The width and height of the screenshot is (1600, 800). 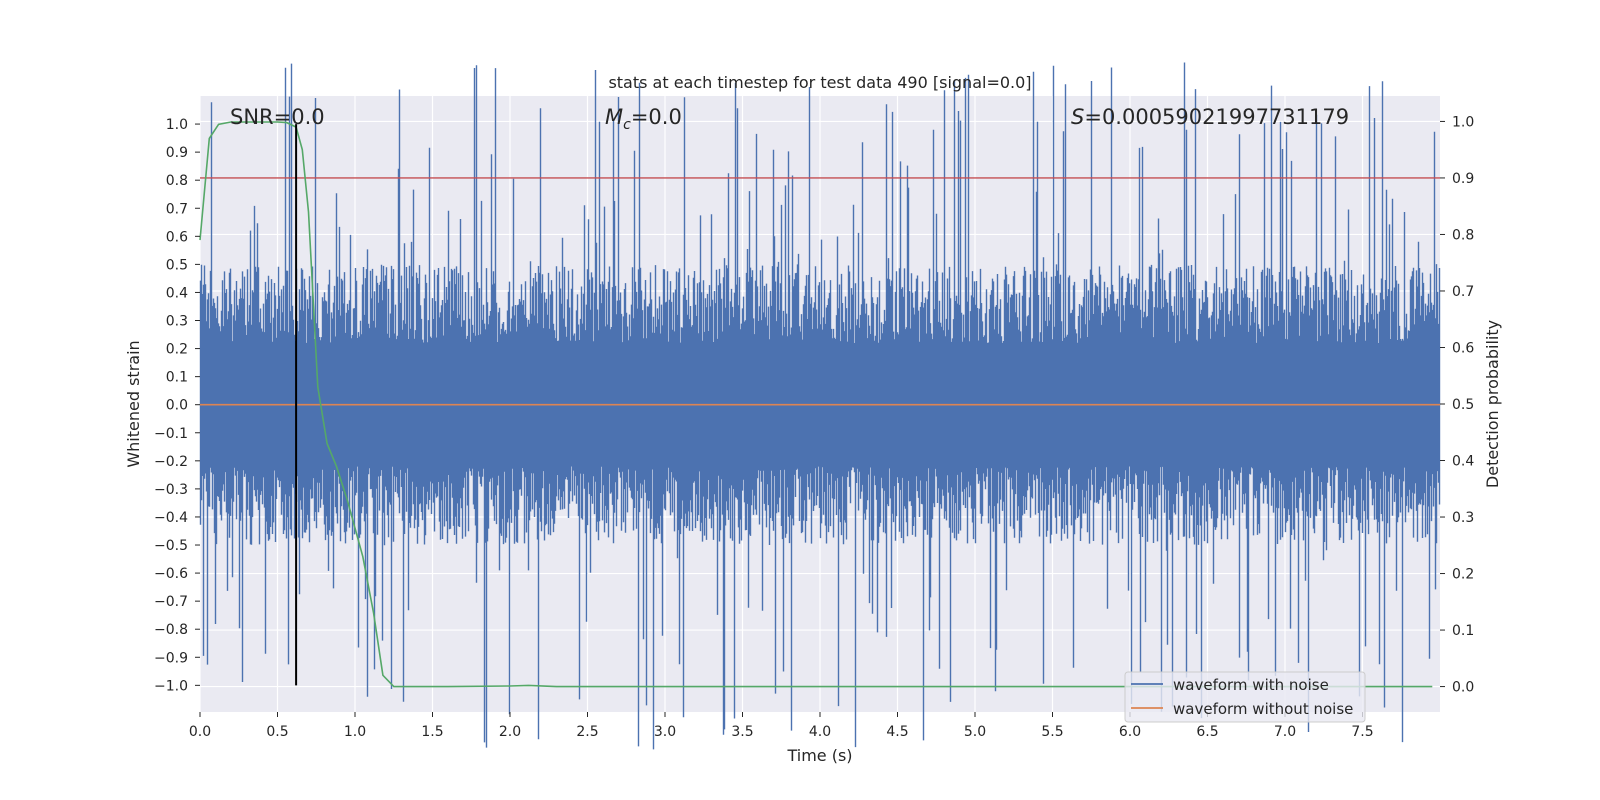 What do you see at coordinates (171, 490) in the screenshot?
I see `left-tick-label: −0.3` at bounding box center [171, 490].